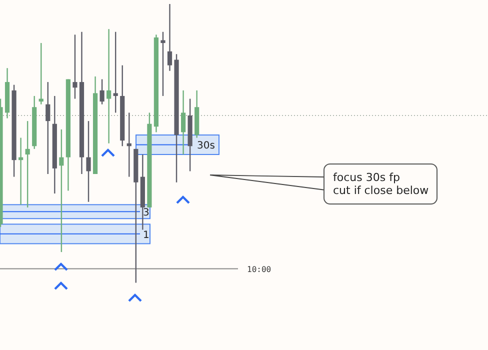 This screenshot has width=488, height=350. I want to click on text: focus 30s fp cut if close below, so click(381, 184).